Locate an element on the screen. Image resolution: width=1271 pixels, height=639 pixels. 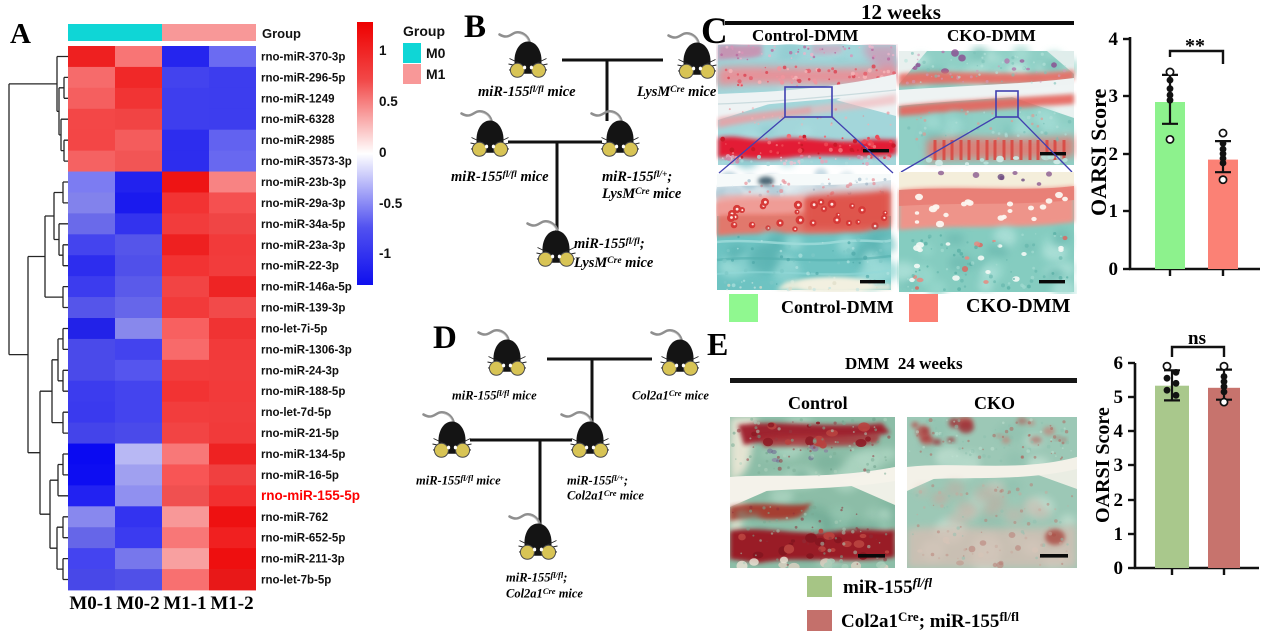
svg-text: M0 is located at coordinates (436, 53).